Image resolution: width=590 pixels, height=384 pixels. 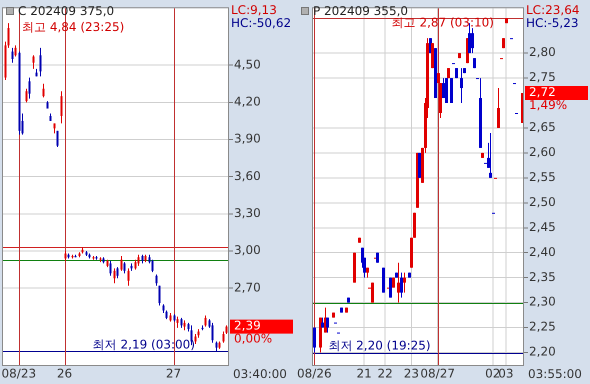 What do you see at coordinates (247, 101) in the screenshot?
I see `y-tick-label: 4,20` at bounding box center [247, 101].